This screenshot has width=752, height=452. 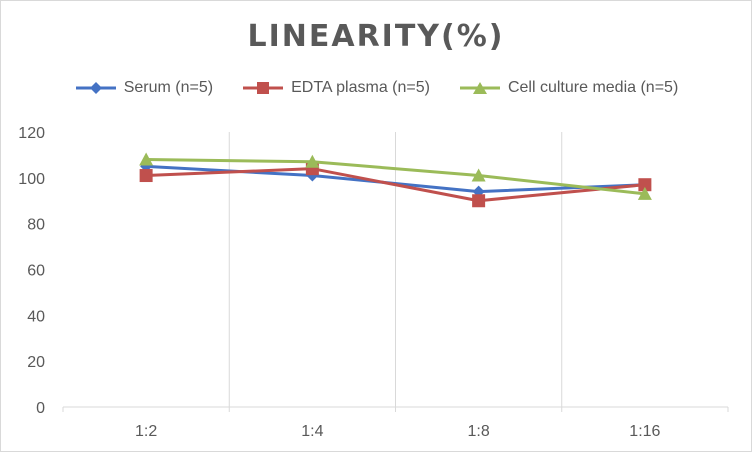 What do you see at coordinates (36, 316) in the screenshot?
I see `y-tick-label: 40` at bounding box center [36, 316].